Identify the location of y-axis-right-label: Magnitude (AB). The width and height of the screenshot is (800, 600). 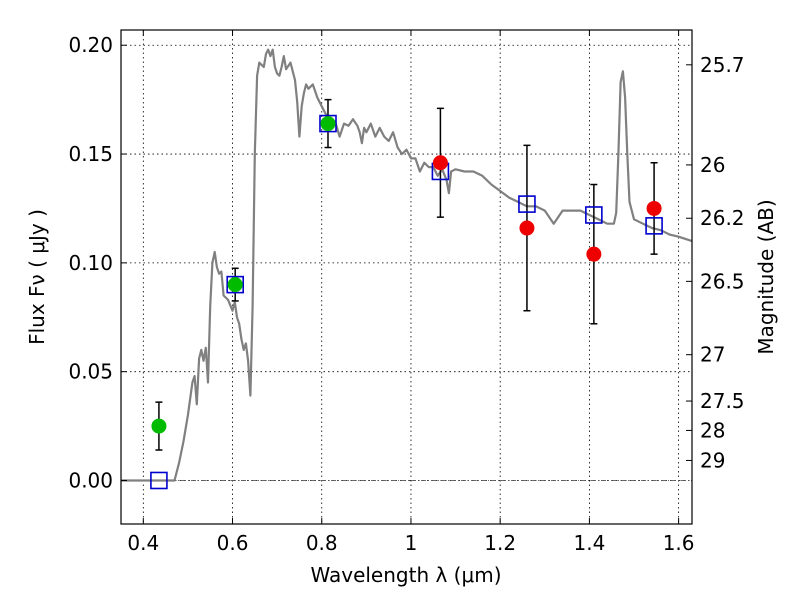
(766, 276).